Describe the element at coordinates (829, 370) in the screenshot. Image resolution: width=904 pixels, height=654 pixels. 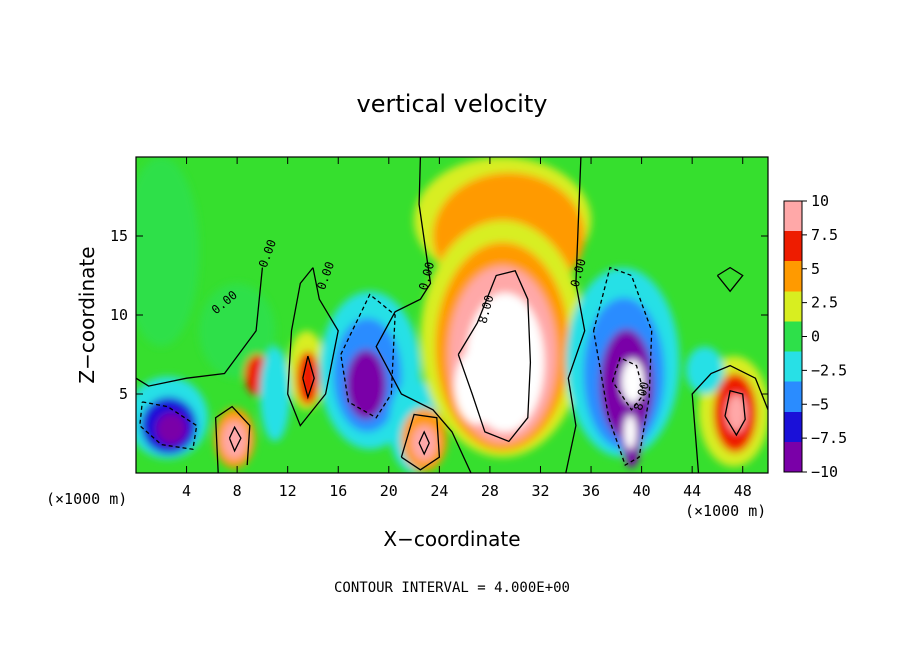
I see `colorbar-tick-label: −2.5` at that location.